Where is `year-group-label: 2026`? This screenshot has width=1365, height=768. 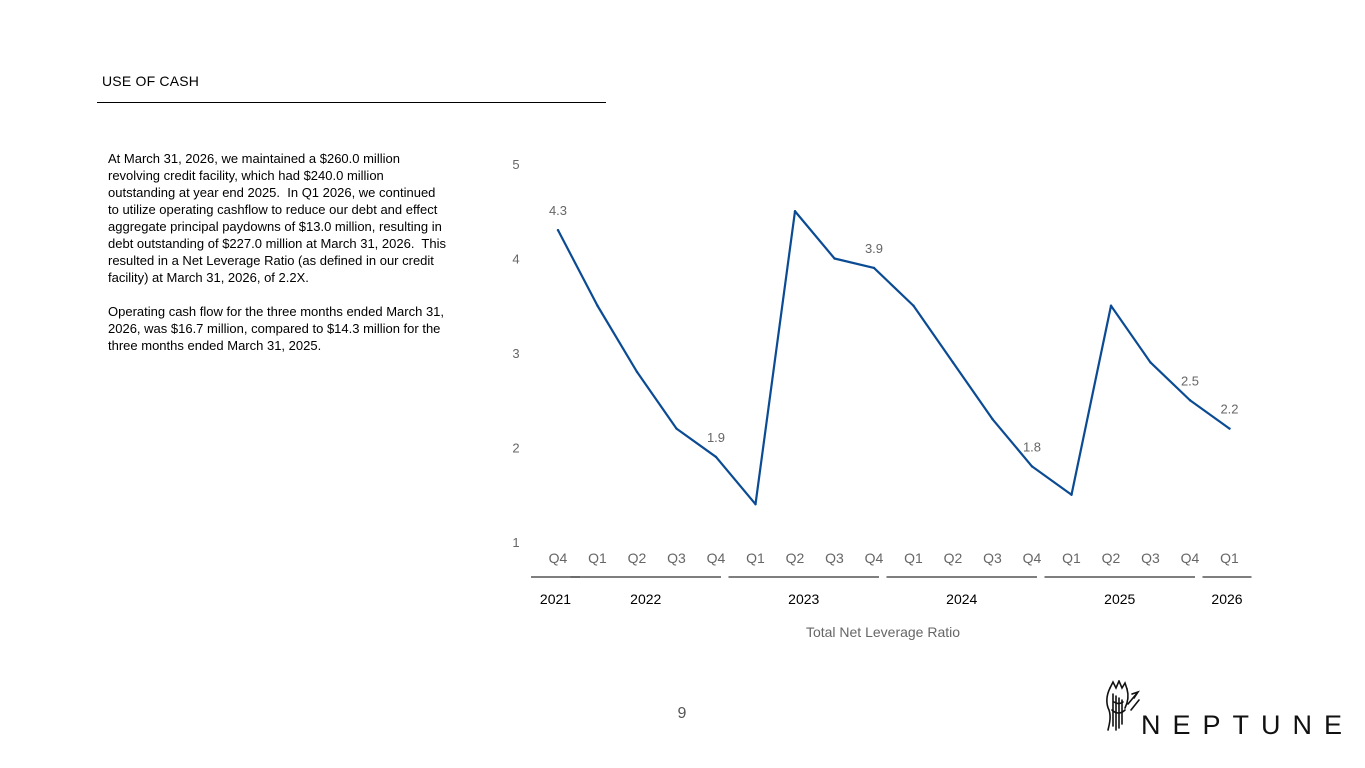
year-group-label: 2026 is located at coordinates (1226, 599).